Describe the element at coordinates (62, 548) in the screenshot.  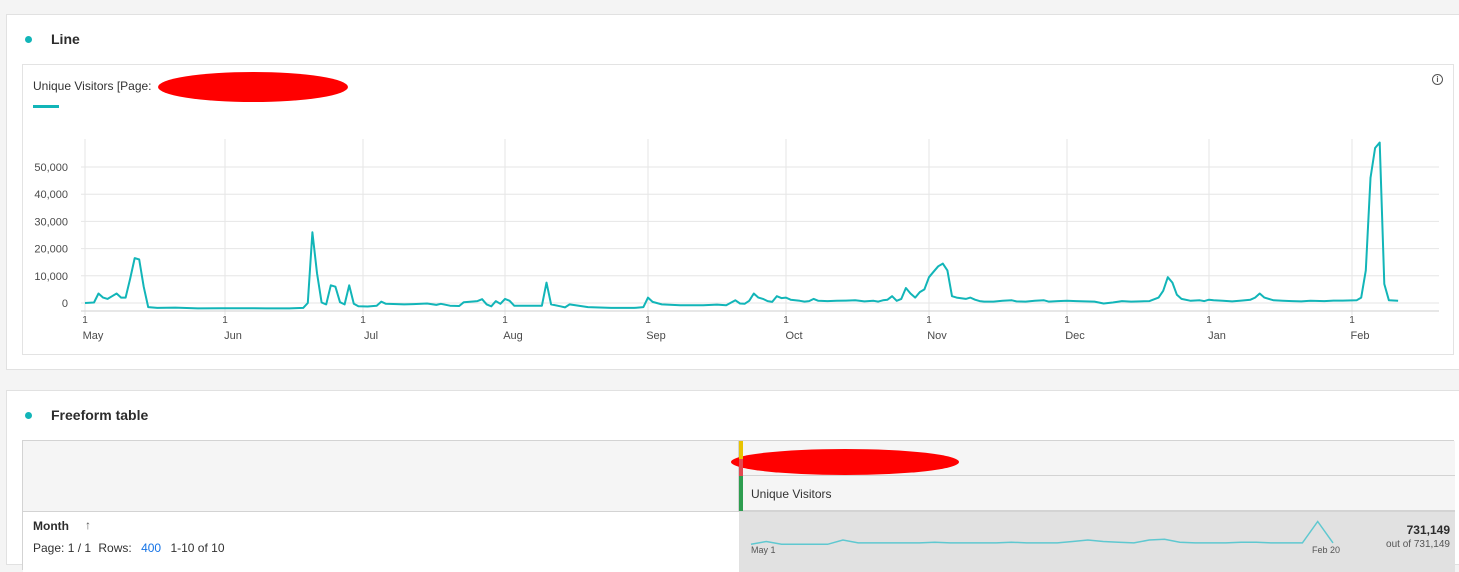
I see `page-label: Page: 1 / 1` at that location.